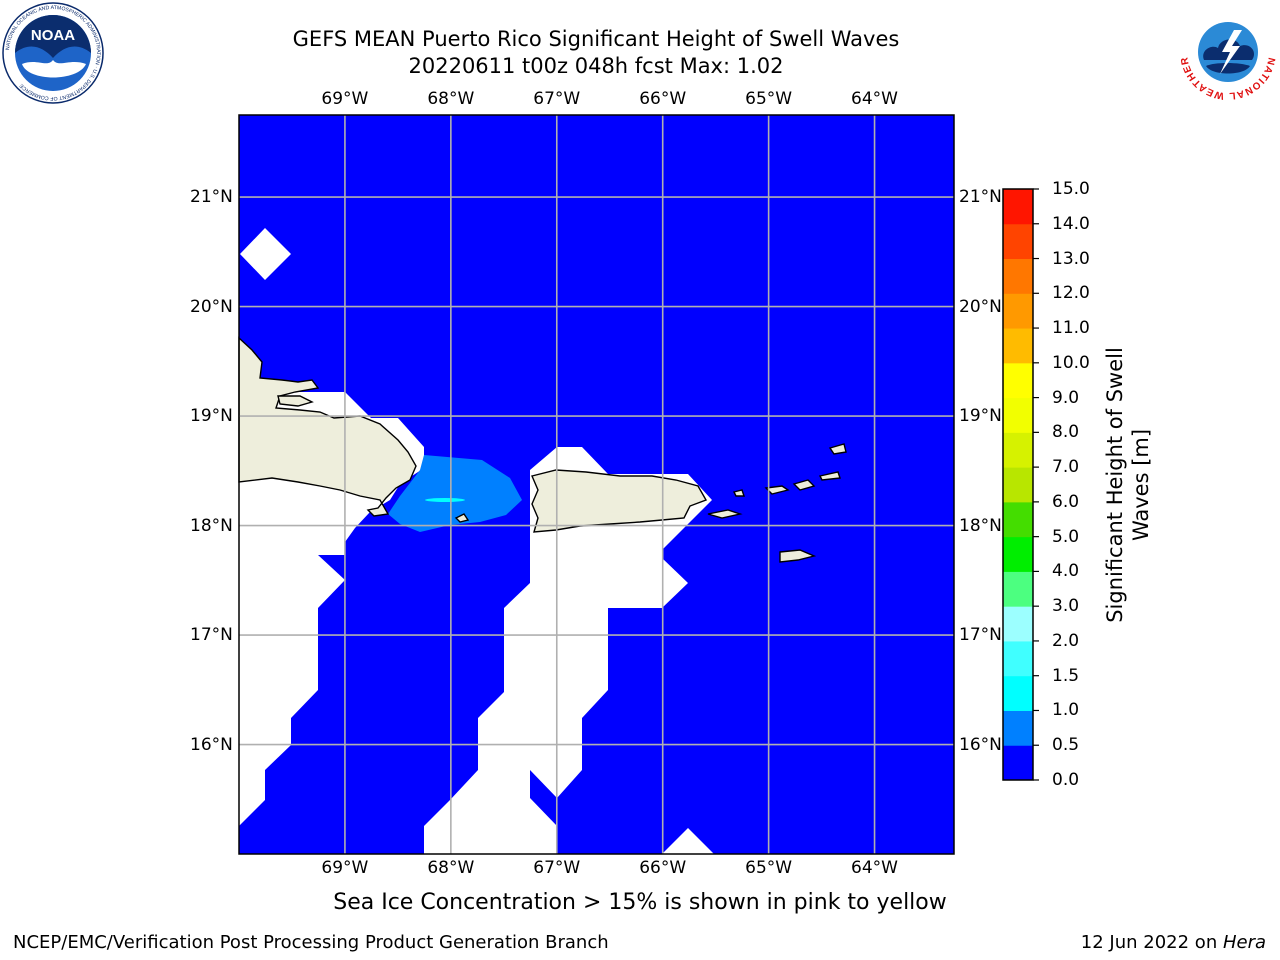  What do you see at coordinates (1244, 942) in the screenshot?
I see `footer-machine: Hera` at bounding box center [1244, 942].